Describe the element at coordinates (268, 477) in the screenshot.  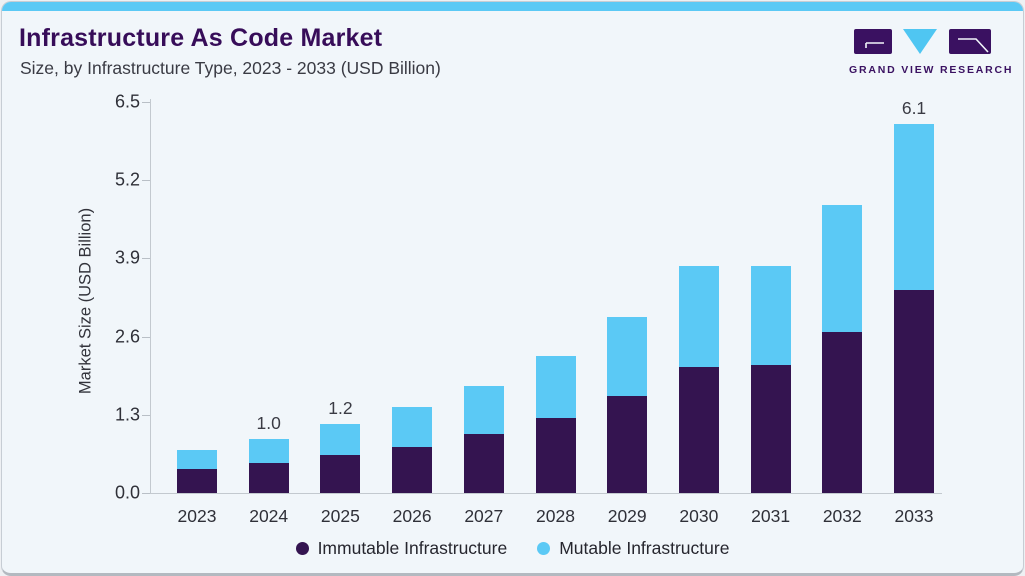
I see `bar-immutable-2024` at that location.